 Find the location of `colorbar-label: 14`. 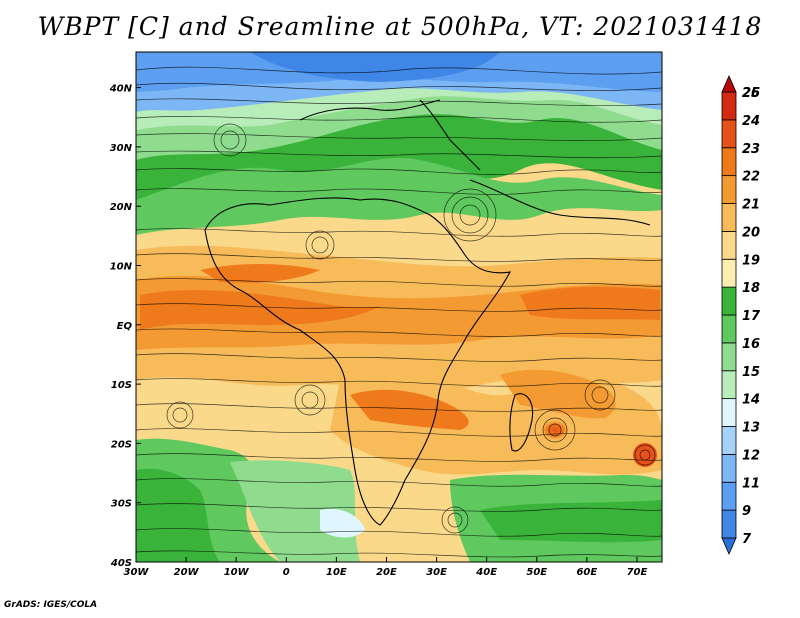

colorbar-label: 14 is located at coordinates (751, 400).